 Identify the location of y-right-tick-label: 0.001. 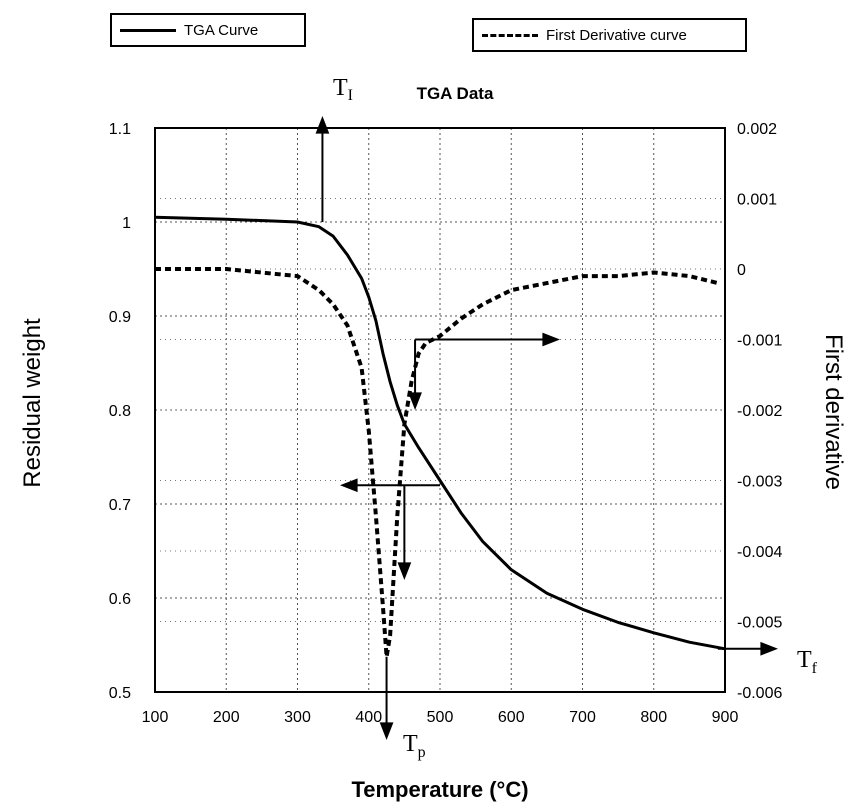
(757, 200).